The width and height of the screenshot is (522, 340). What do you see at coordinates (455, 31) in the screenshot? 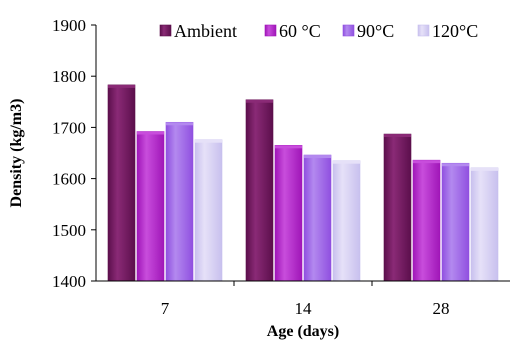
I see `legend-label: 120°C` at bounding box center [455, 31].